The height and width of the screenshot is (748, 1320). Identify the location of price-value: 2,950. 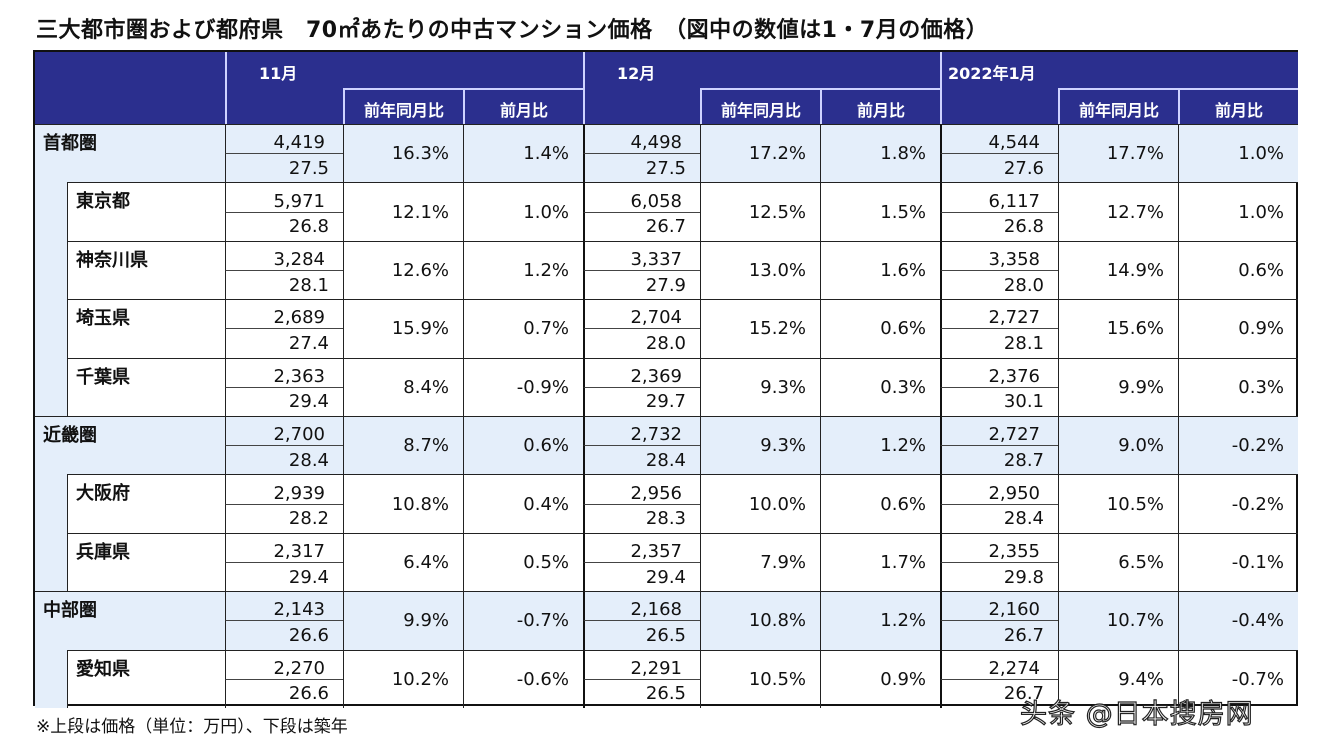
(999, 489).